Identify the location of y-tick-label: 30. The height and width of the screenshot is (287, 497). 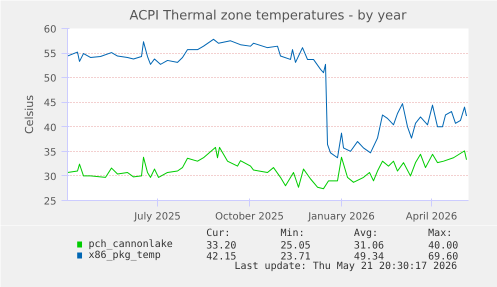
(50, 177).